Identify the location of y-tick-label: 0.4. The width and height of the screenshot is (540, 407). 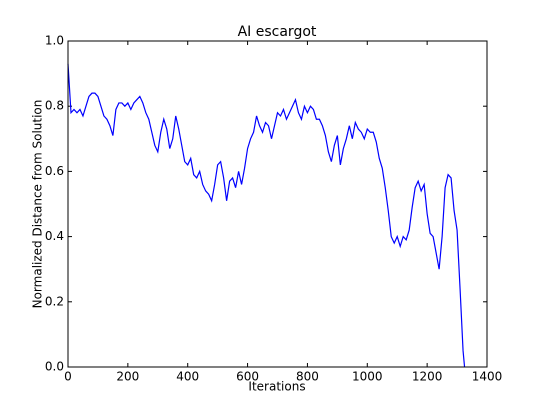
(54, 236).